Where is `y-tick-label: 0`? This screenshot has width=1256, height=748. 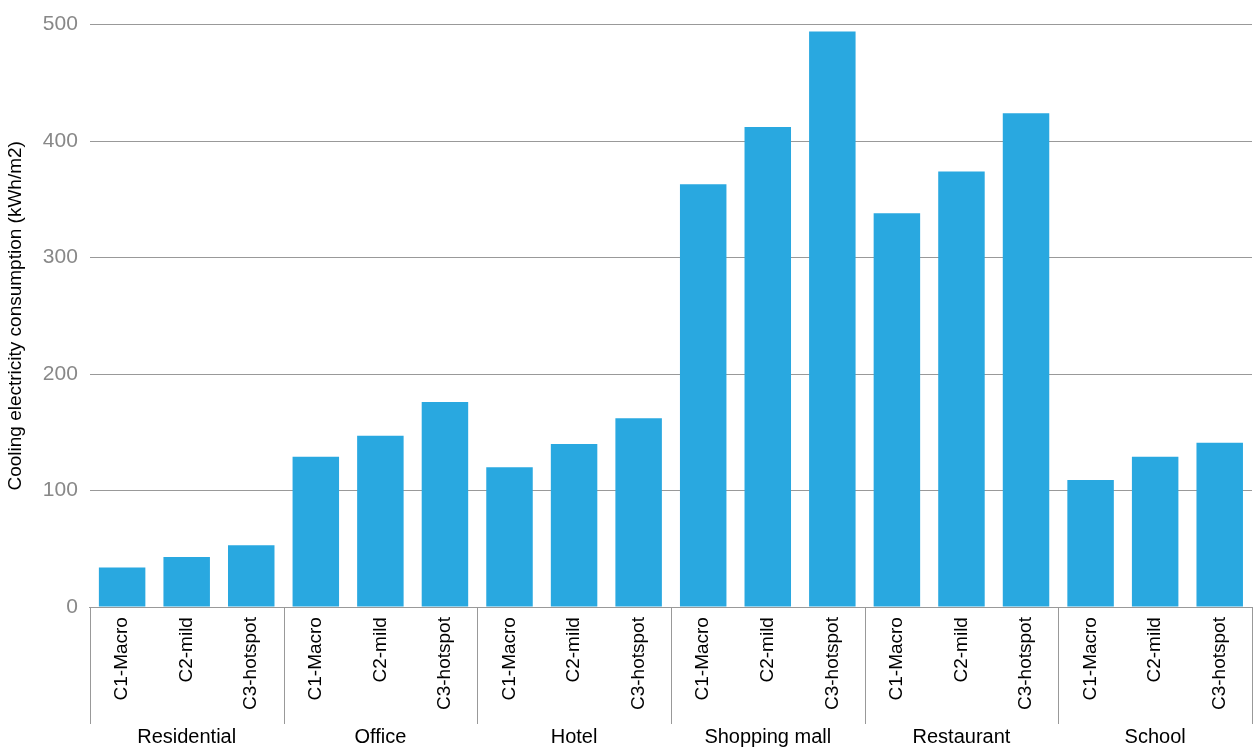 y-tick-label: 0 is located at coordinates (72, 605).